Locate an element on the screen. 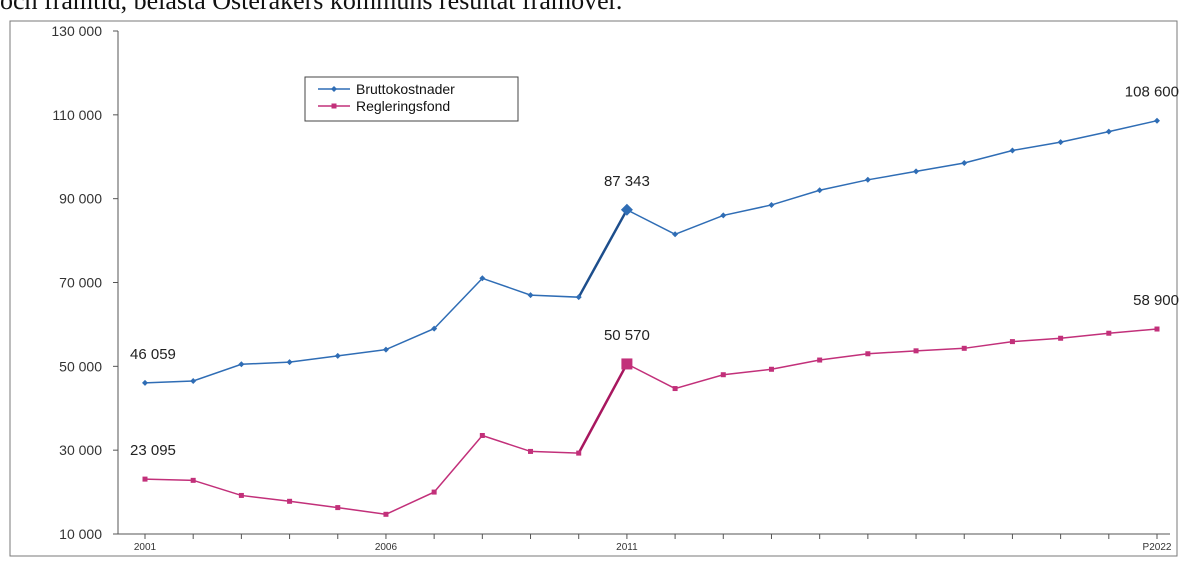 This screenshot has width=1179, height=562. data-label: 87 343 is located at coordinates (627, 181).